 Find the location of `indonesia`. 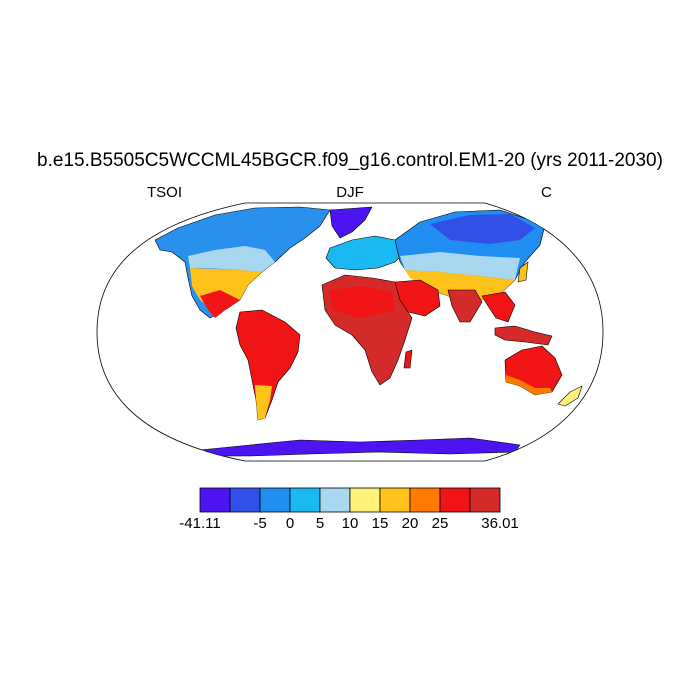

indonesia is located at coordinates (523, 335).